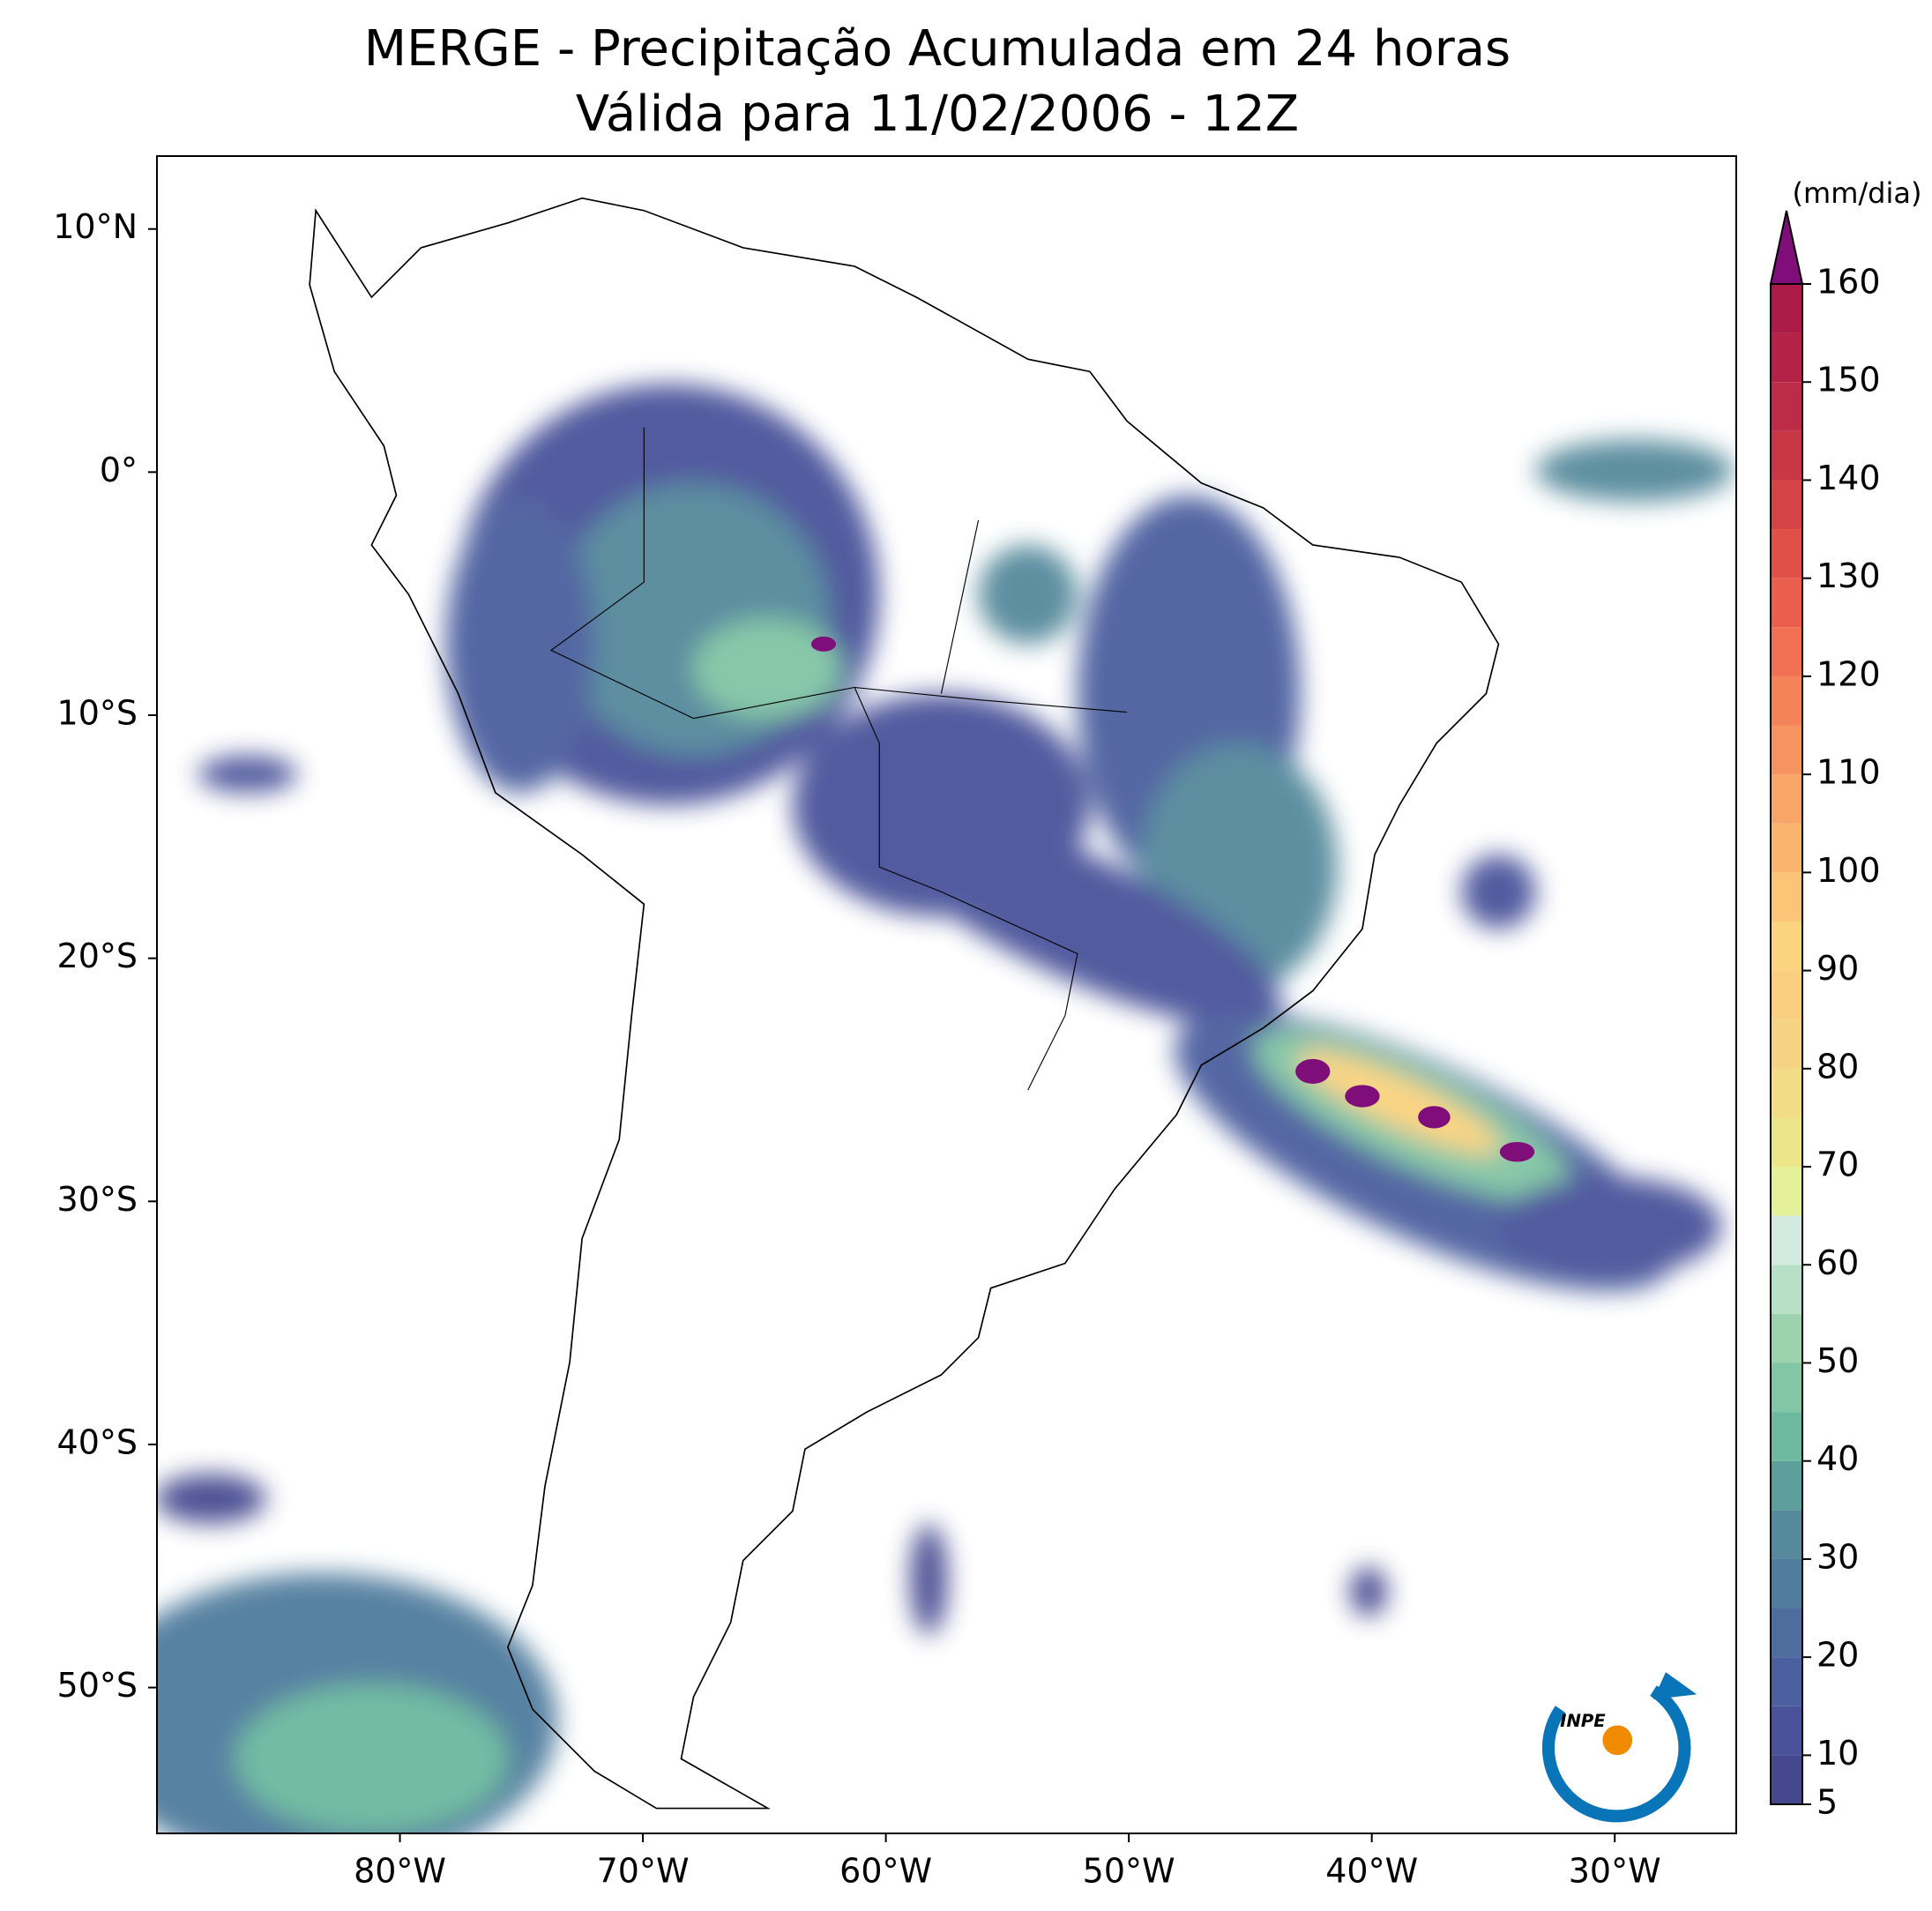 The height and width of the screenshot is (1911, 1932). Describe the element at coordinates (838, 759) in the screenshot. I see `borders` at that location.